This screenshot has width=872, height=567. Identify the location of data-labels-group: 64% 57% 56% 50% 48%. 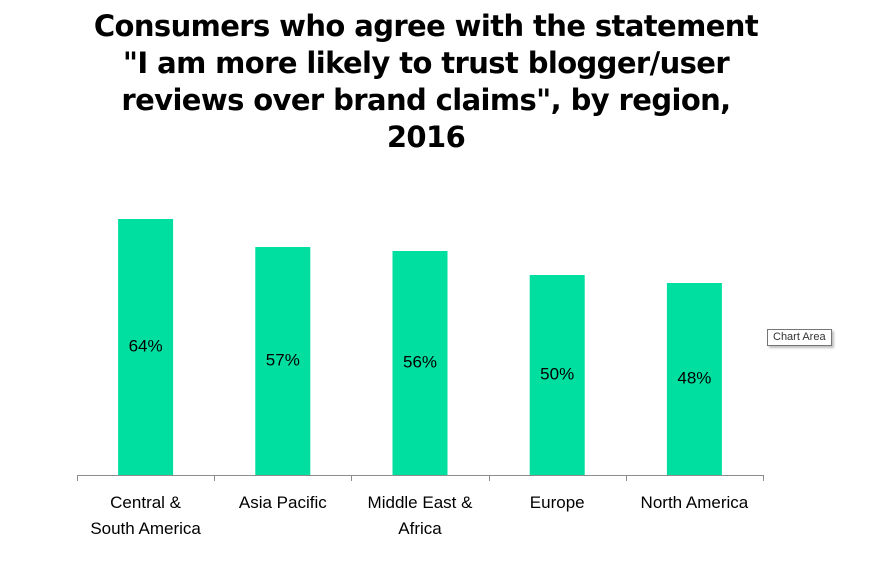
(420, 361).